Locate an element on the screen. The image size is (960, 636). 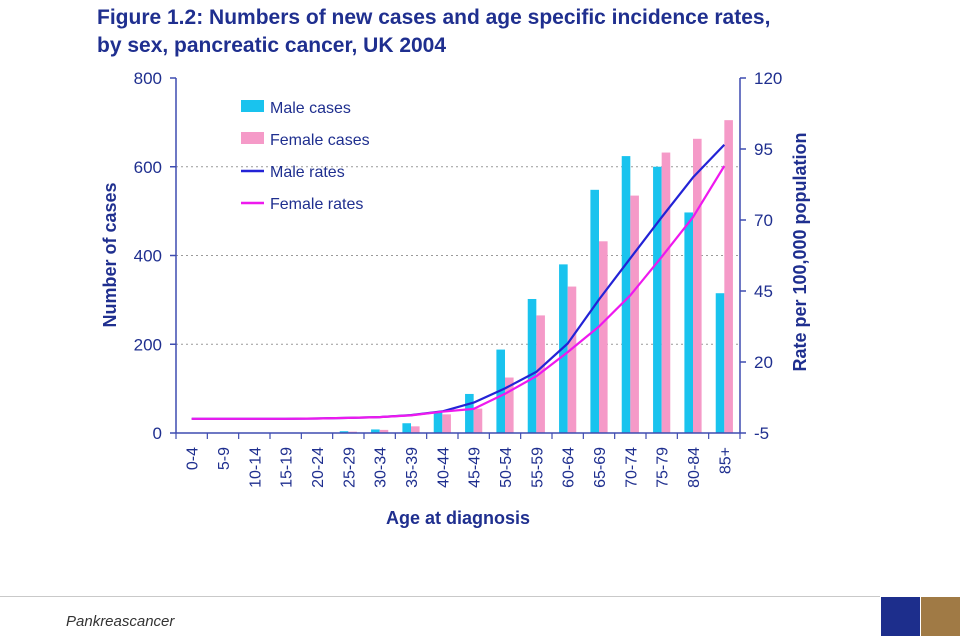
x-tick-label: 35-39 is located at coordinates (412, 467).